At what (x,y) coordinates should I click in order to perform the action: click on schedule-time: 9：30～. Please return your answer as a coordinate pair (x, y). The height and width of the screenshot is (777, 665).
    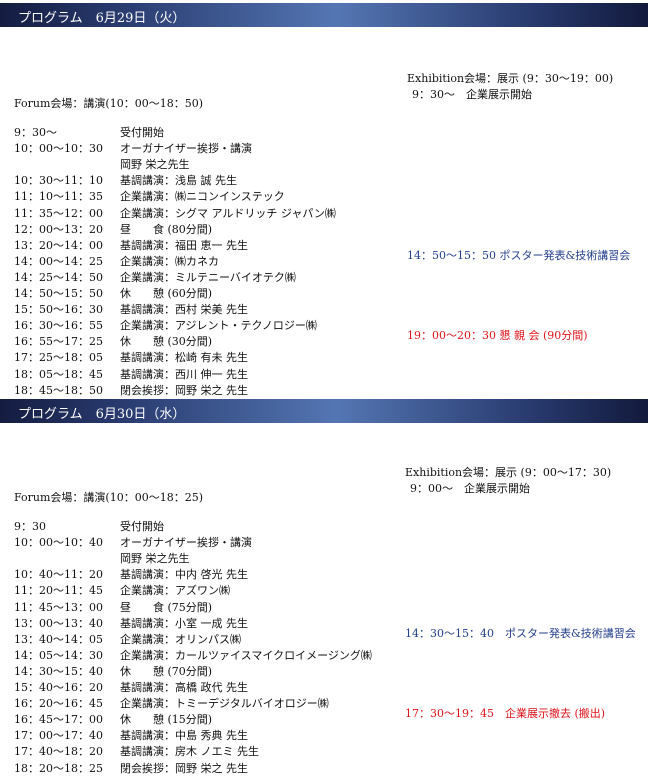
    Looking at the image, I should click on (35, 133).